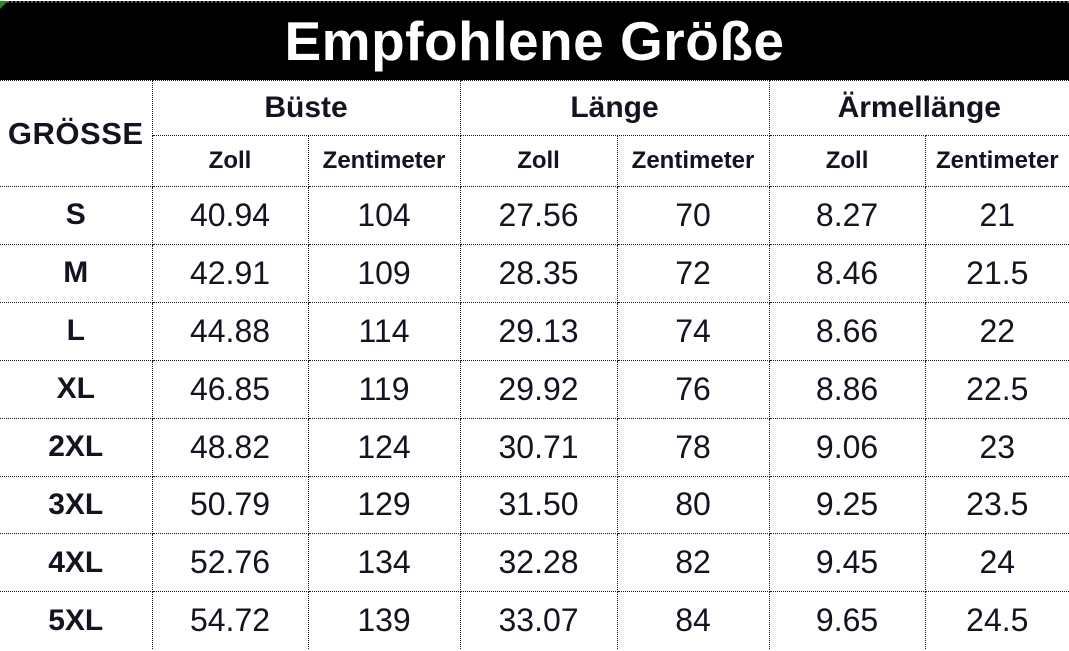  I want to click on column-header-sleeve-cm: Zentimeter, so click(996, 161).